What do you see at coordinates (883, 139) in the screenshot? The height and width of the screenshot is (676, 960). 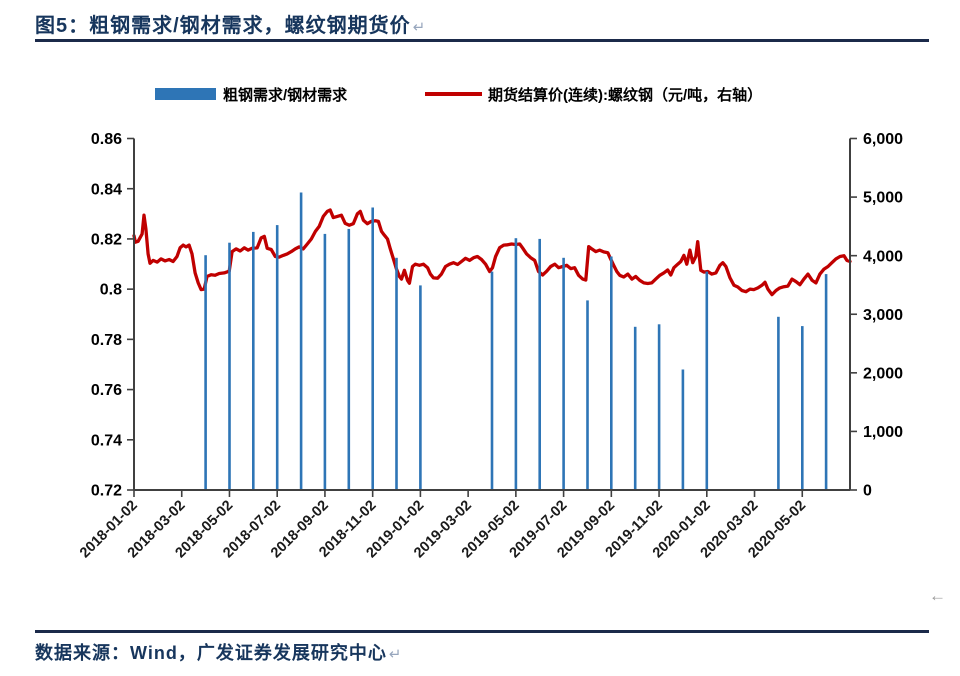 I see `right-axis-label: 6,000` at bounding box center [883, 139].